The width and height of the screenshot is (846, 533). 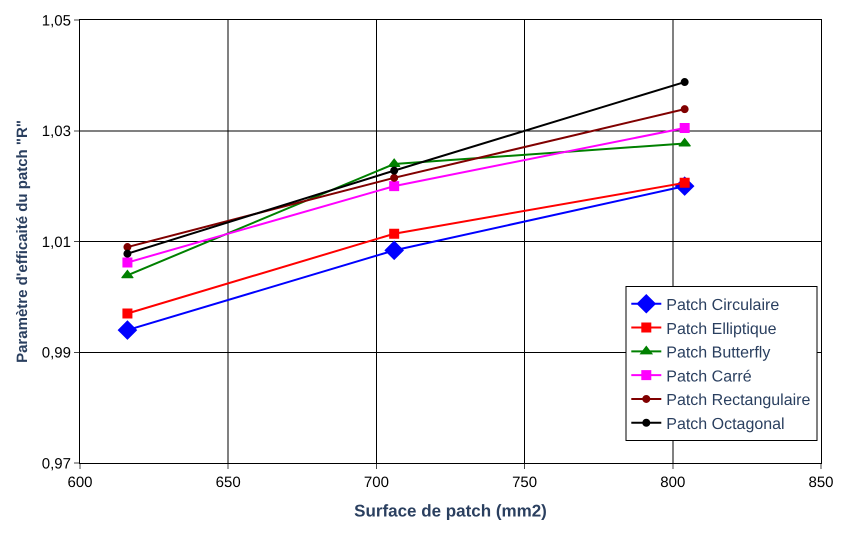 I want to click on x-tick-label: 850, so click(x=821, y=482).